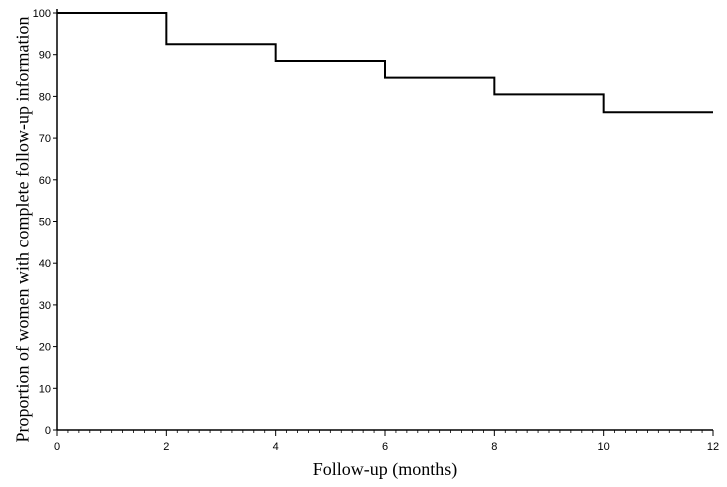 The width and height of the screenshot is (727, 487). Describe the element at coordinates (45, 181) in the screenshot. I see `y-tick-label: 60` at that location.